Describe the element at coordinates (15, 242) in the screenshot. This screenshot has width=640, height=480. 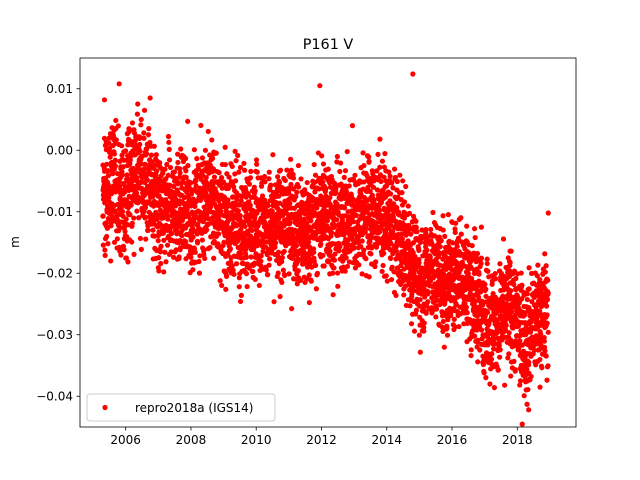
I see `y-axis-label: m` at that location.